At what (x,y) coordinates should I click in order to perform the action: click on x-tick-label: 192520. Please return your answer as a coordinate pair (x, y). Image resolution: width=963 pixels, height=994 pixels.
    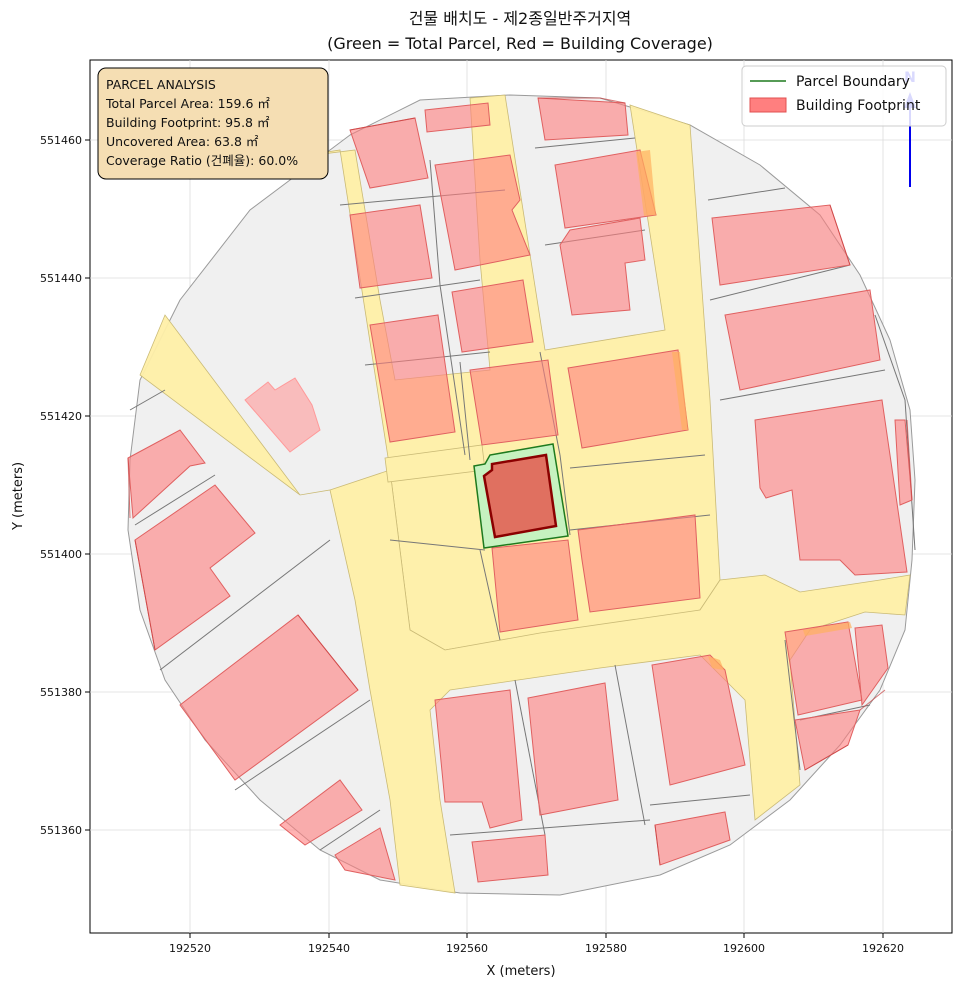
    Looking at the image, I should click on (190, 948).